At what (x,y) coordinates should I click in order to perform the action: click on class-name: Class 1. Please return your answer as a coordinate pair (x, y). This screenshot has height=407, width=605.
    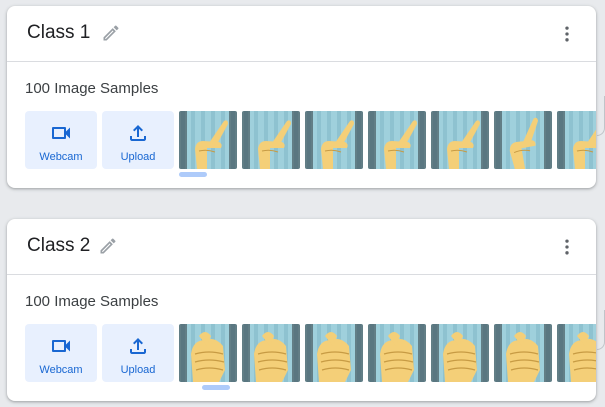
    Looking at the image, I should click on (59, 32).